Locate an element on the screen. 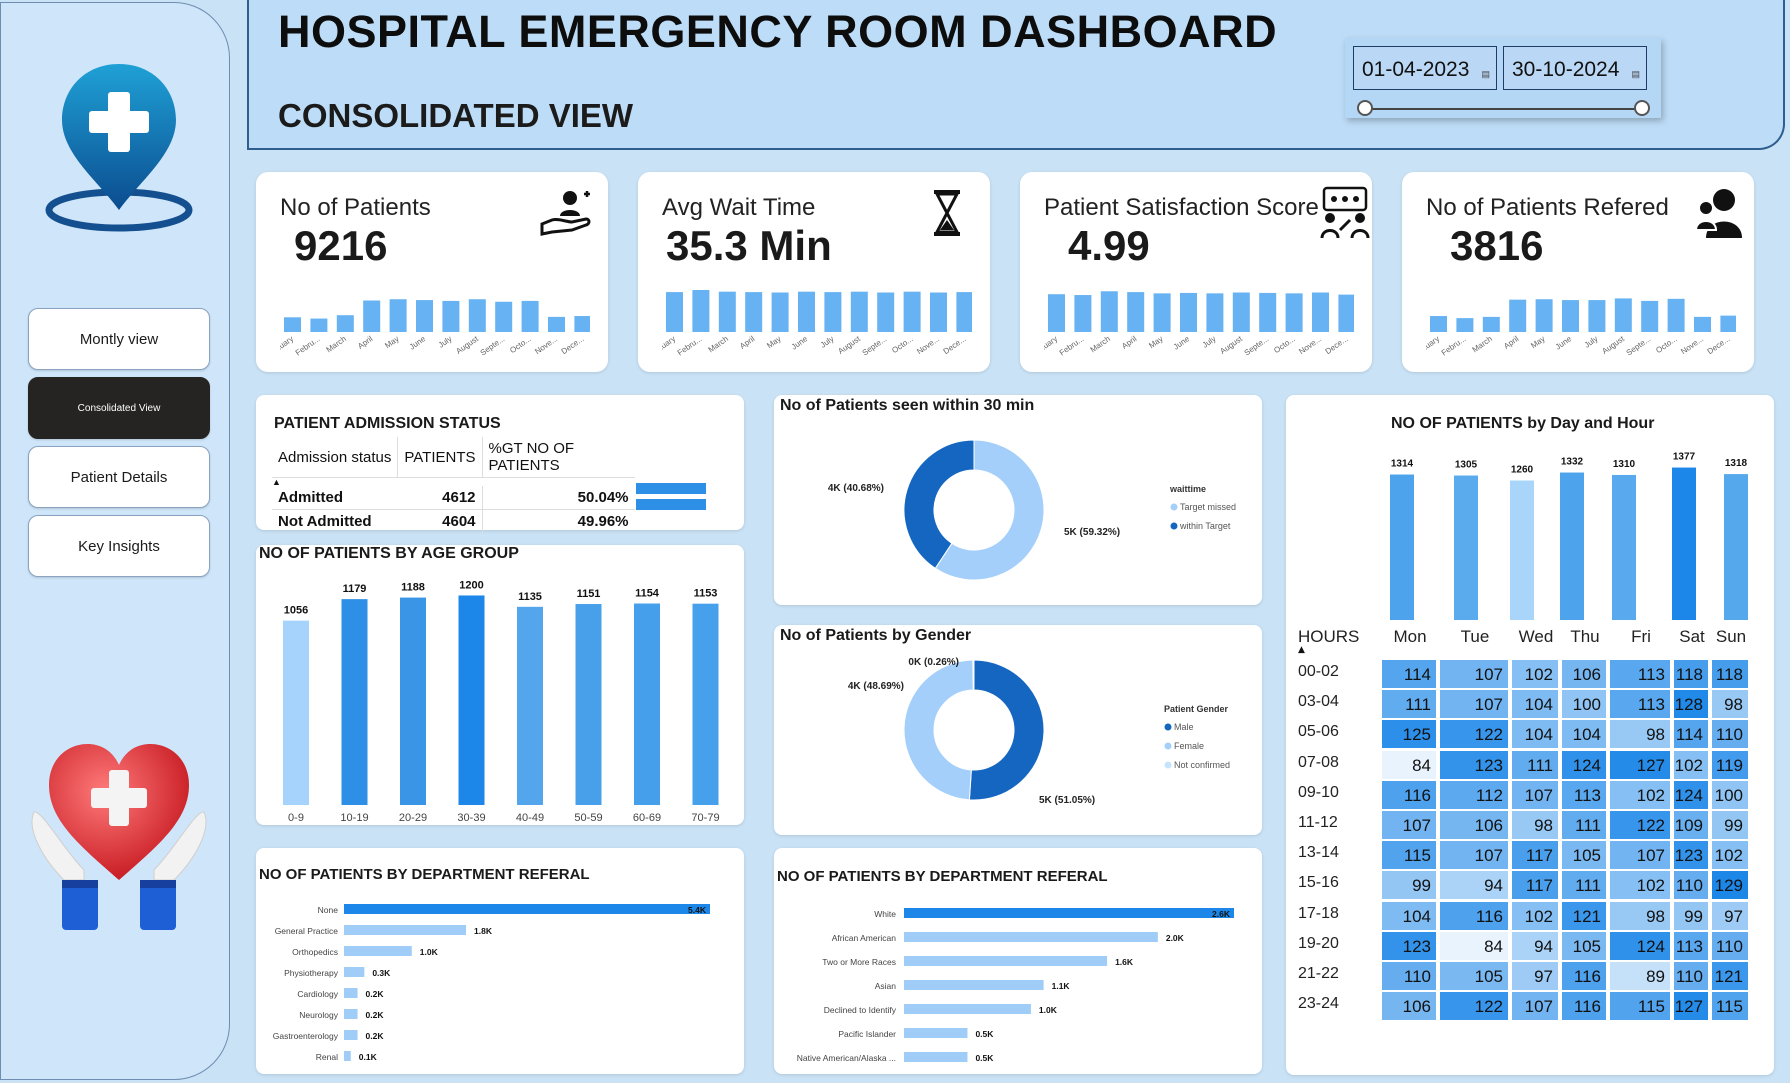 The width and height of the screenshot is (1790, 1083). hourglass-icon is located at coordinates (947, 213).